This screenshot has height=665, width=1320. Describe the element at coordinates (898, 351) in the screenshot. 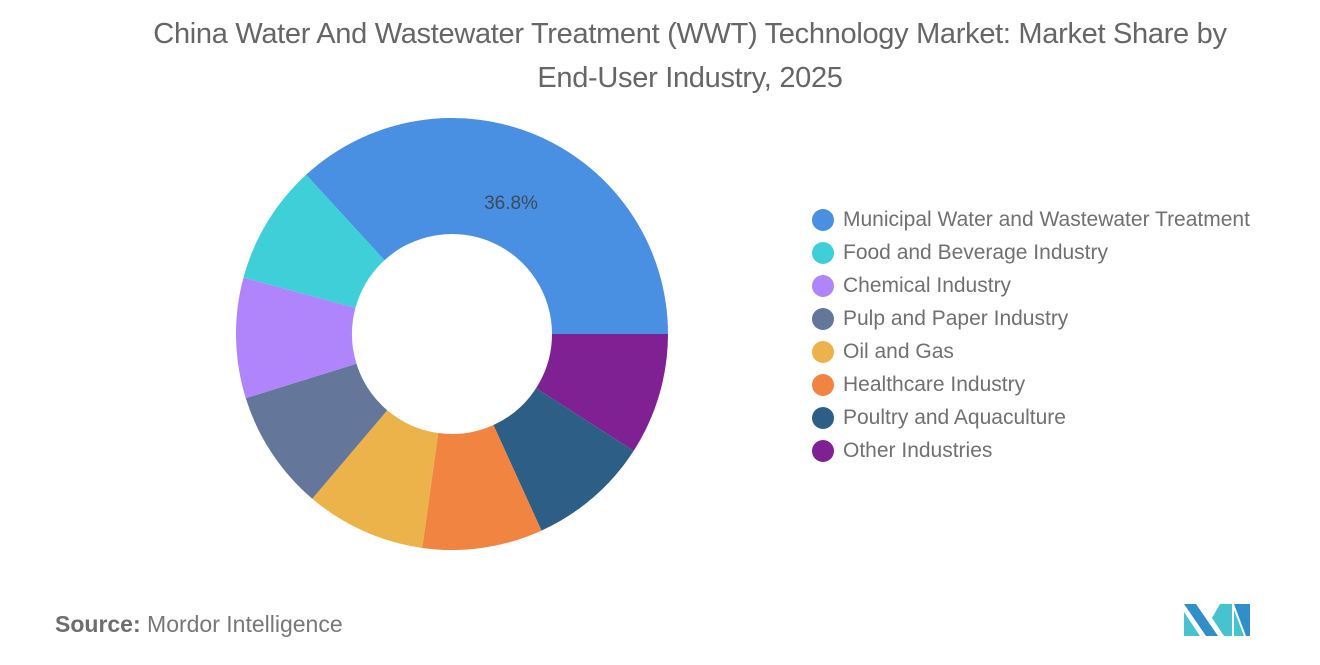

I see `legend-label: Oil and Gas` at that location.